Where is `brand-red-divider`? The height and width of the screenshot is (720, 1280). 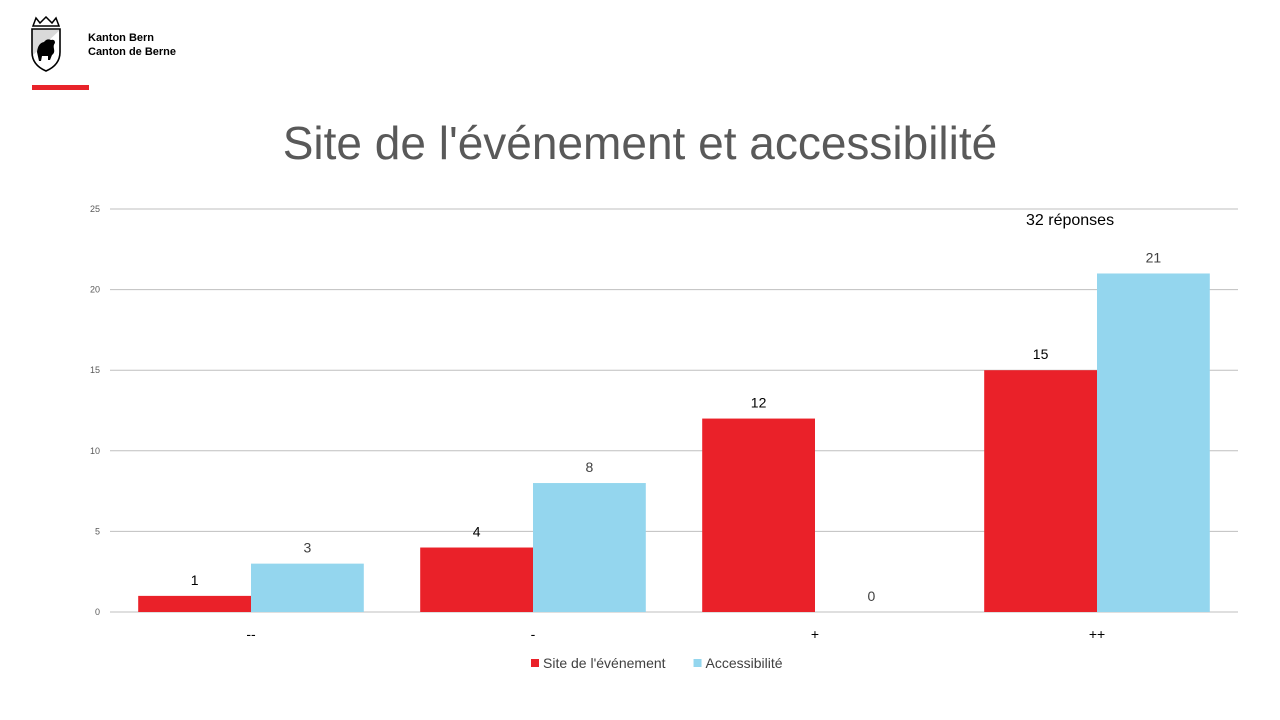 brand-red-divider is located at coordinates (60, 87).